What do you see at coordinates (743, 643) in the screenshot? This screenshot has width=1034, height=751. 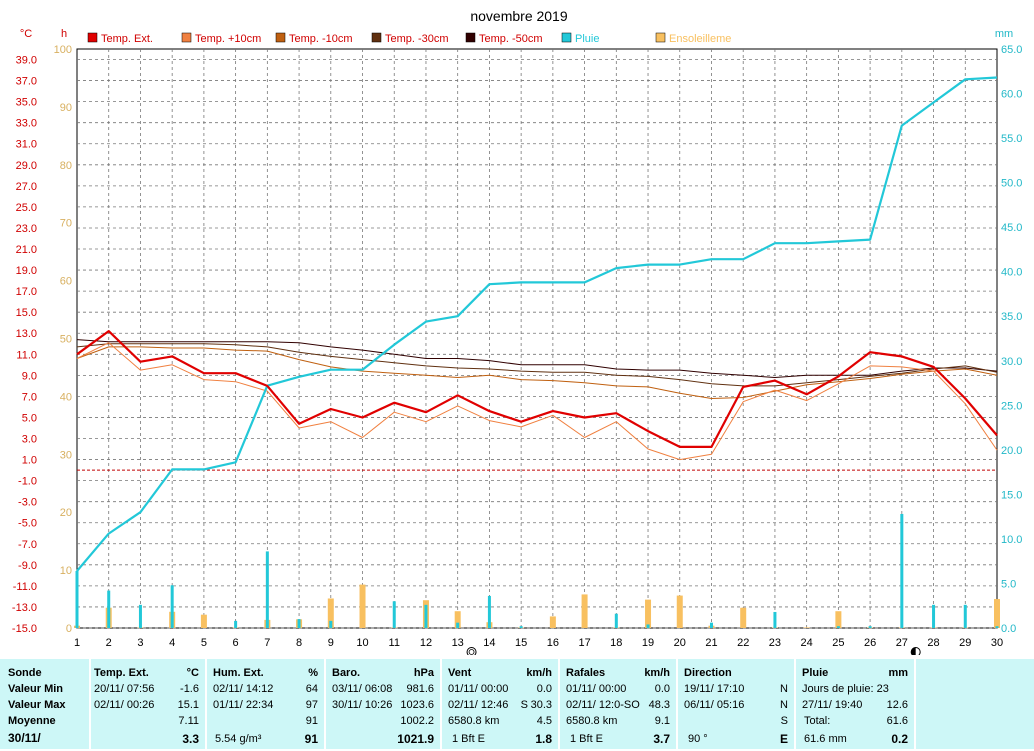 I see `x-tick-label: 22` at bounding box center [743, 643].